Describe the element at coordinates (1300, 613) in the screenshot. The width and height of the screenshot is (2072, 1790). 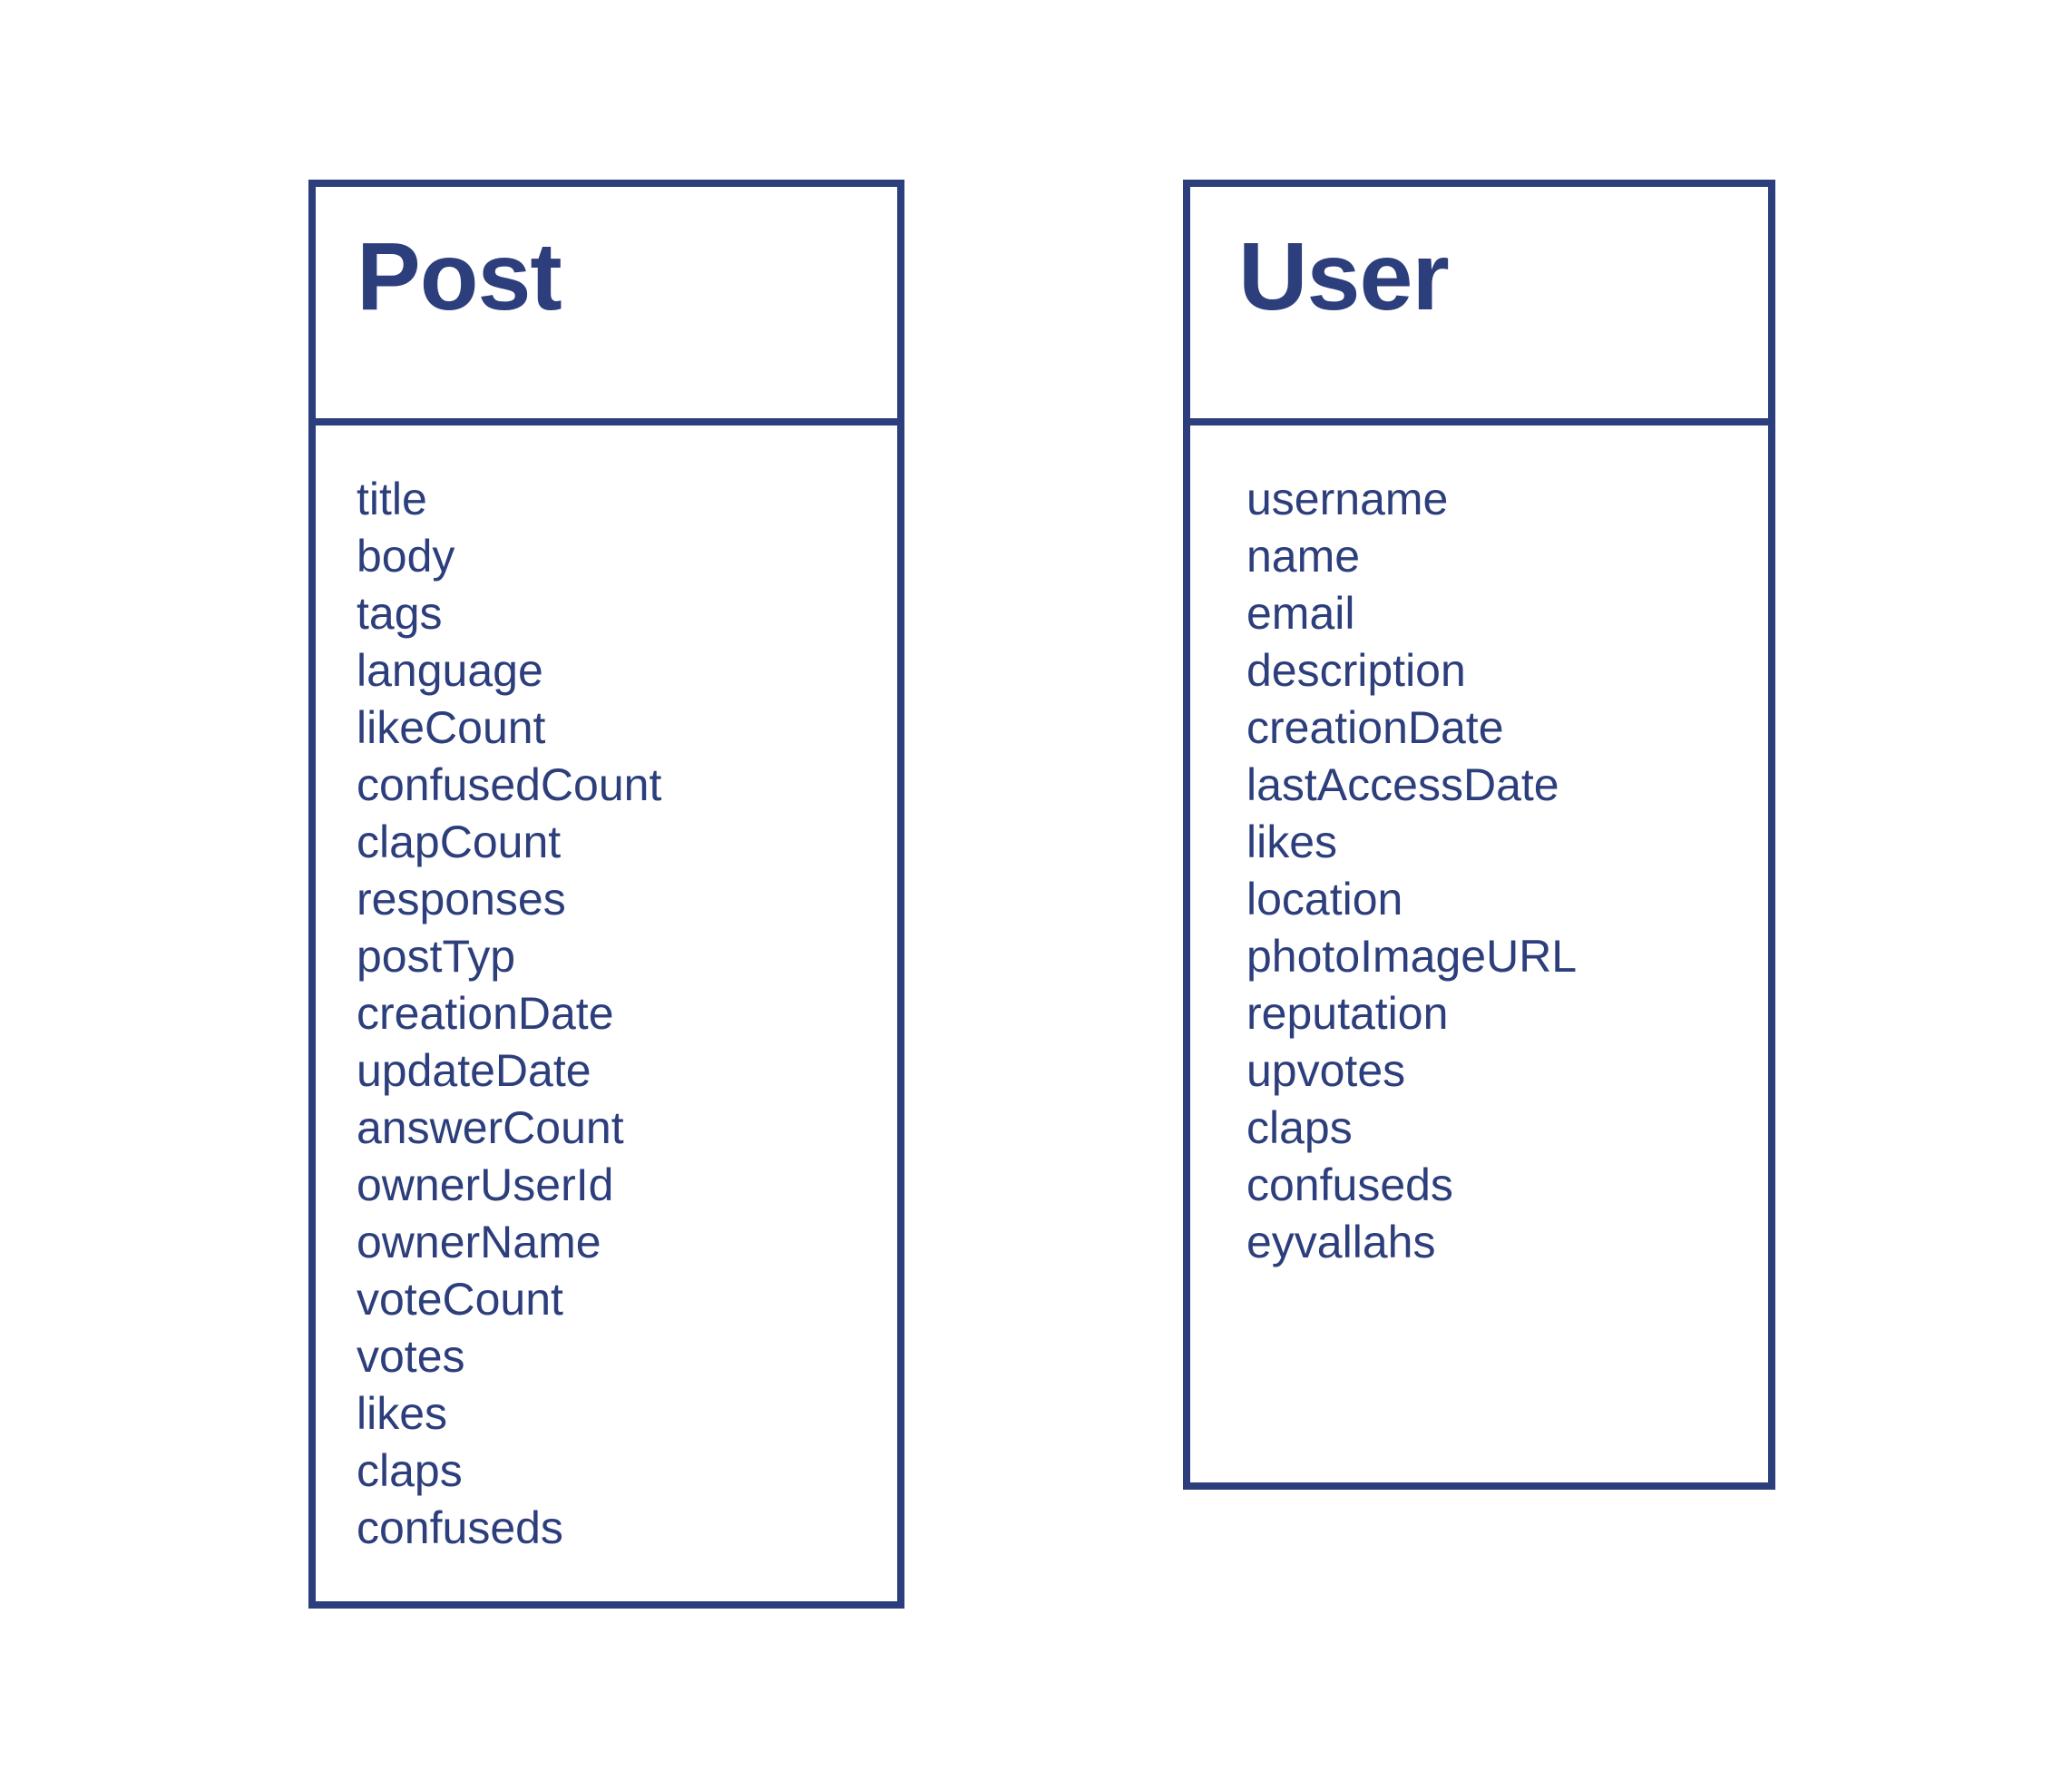
I see `attribute-item: email` at that location.